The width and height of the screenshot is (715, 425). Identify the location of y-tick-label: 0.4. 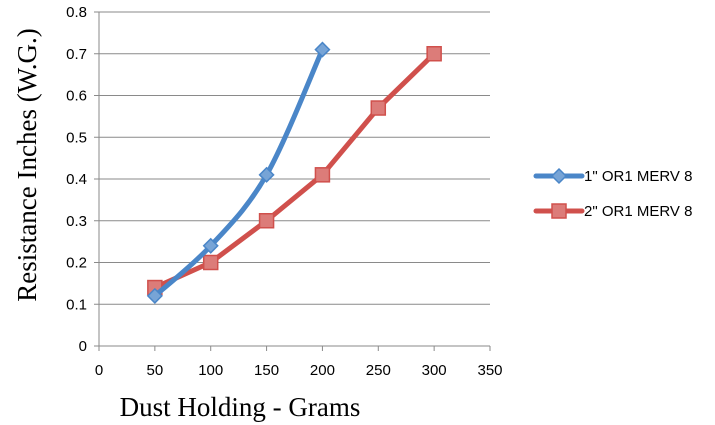
(76, 179).